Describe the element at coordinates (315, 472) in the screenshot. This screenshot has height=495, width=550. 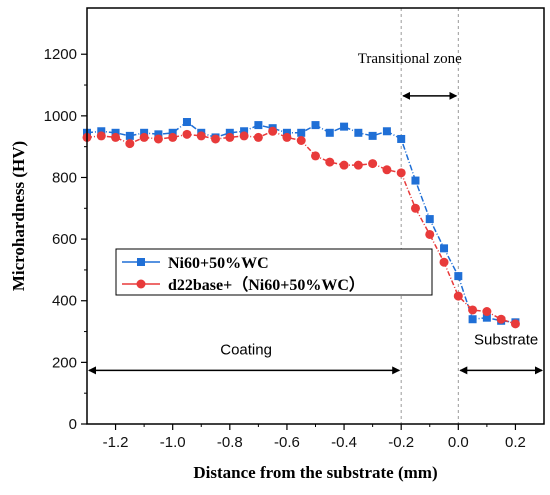
I see `x-axis-title: Distance from the substrate (mm)` at that location.